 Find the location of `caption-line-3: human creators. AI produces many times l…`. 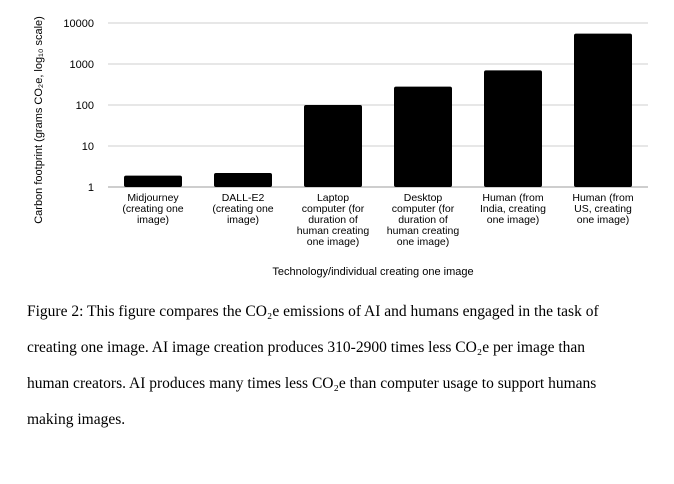

caption-line-3: human creators. AI produces many times l… is located at coordinates (312, 383).